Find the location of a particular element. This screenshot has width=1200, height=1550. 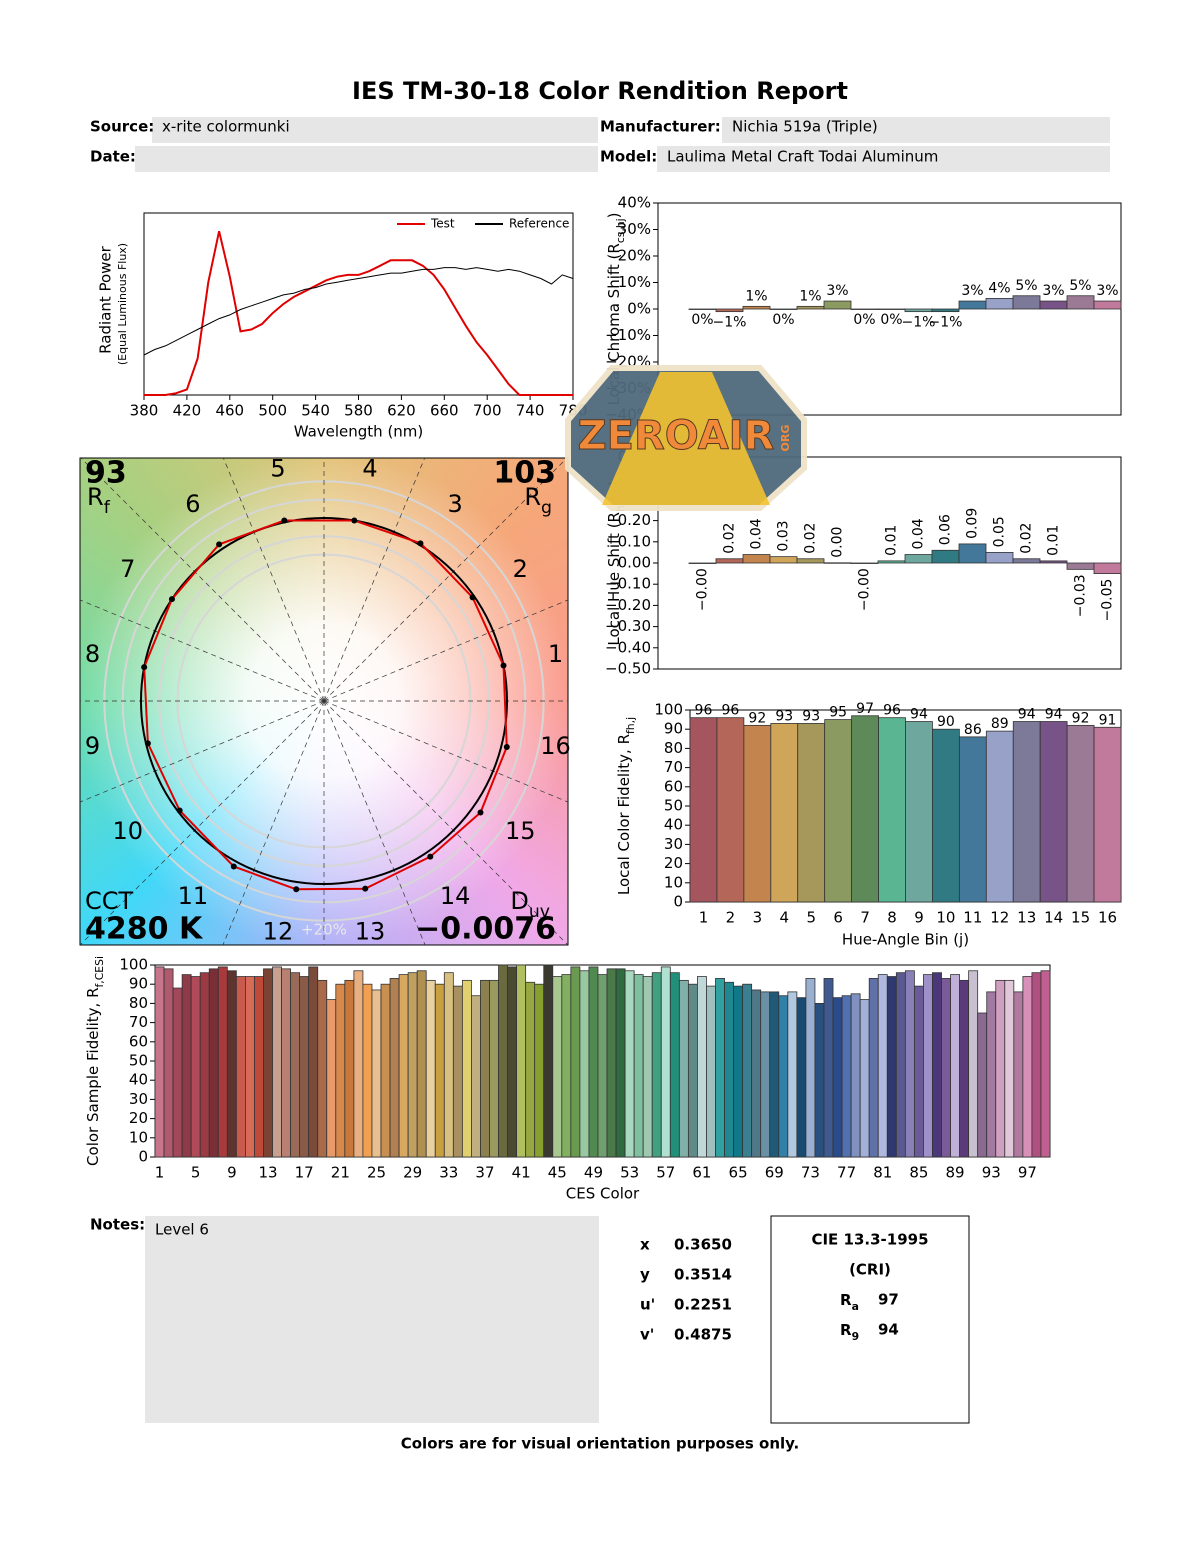

y-tick-label: 40% is located at coordinates (634, 203).